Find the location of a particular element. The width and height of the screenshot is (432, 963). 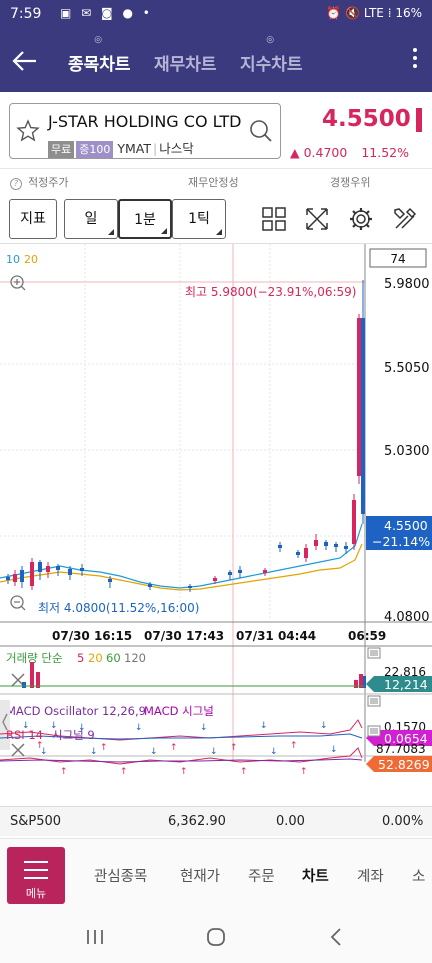

market: 나스닥 is located at coordinates (176, 148).